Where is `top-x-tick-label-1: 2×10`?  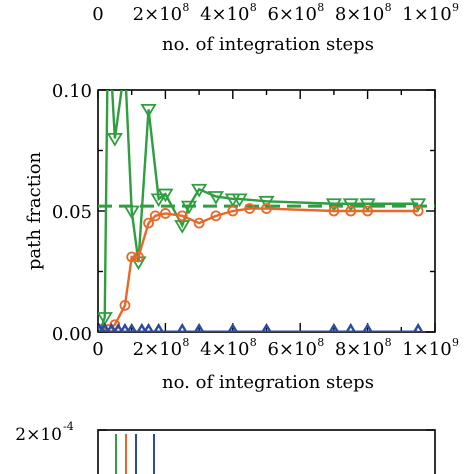 top-x-tick-label-1: 2×10 is located at coordinates (157, 14).